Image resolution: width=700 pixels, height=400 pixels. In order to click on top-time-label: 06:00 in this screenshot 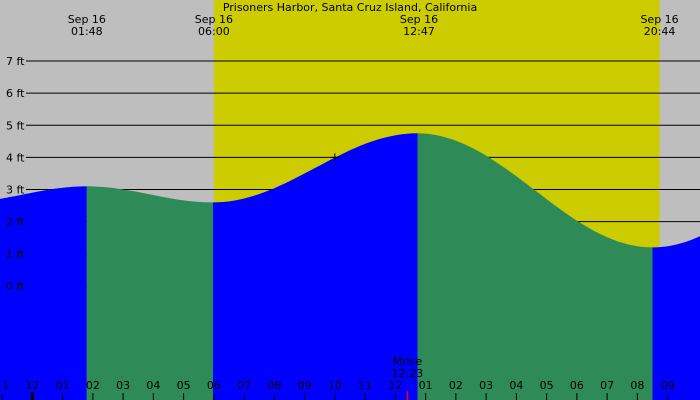, I will do `click(214, 31)`.